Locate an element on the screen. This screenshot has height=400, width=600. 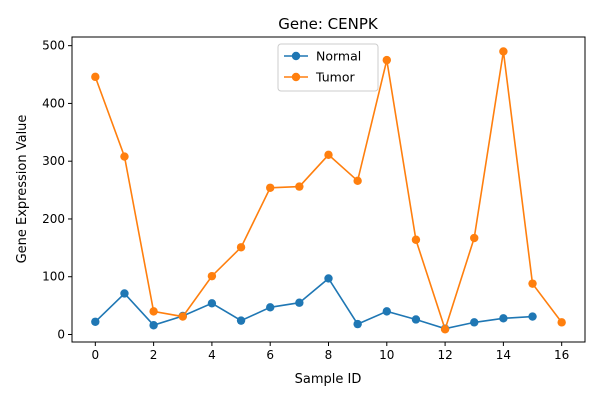
legend-label-tumor: Tumor is located at coordinates (335, 77).